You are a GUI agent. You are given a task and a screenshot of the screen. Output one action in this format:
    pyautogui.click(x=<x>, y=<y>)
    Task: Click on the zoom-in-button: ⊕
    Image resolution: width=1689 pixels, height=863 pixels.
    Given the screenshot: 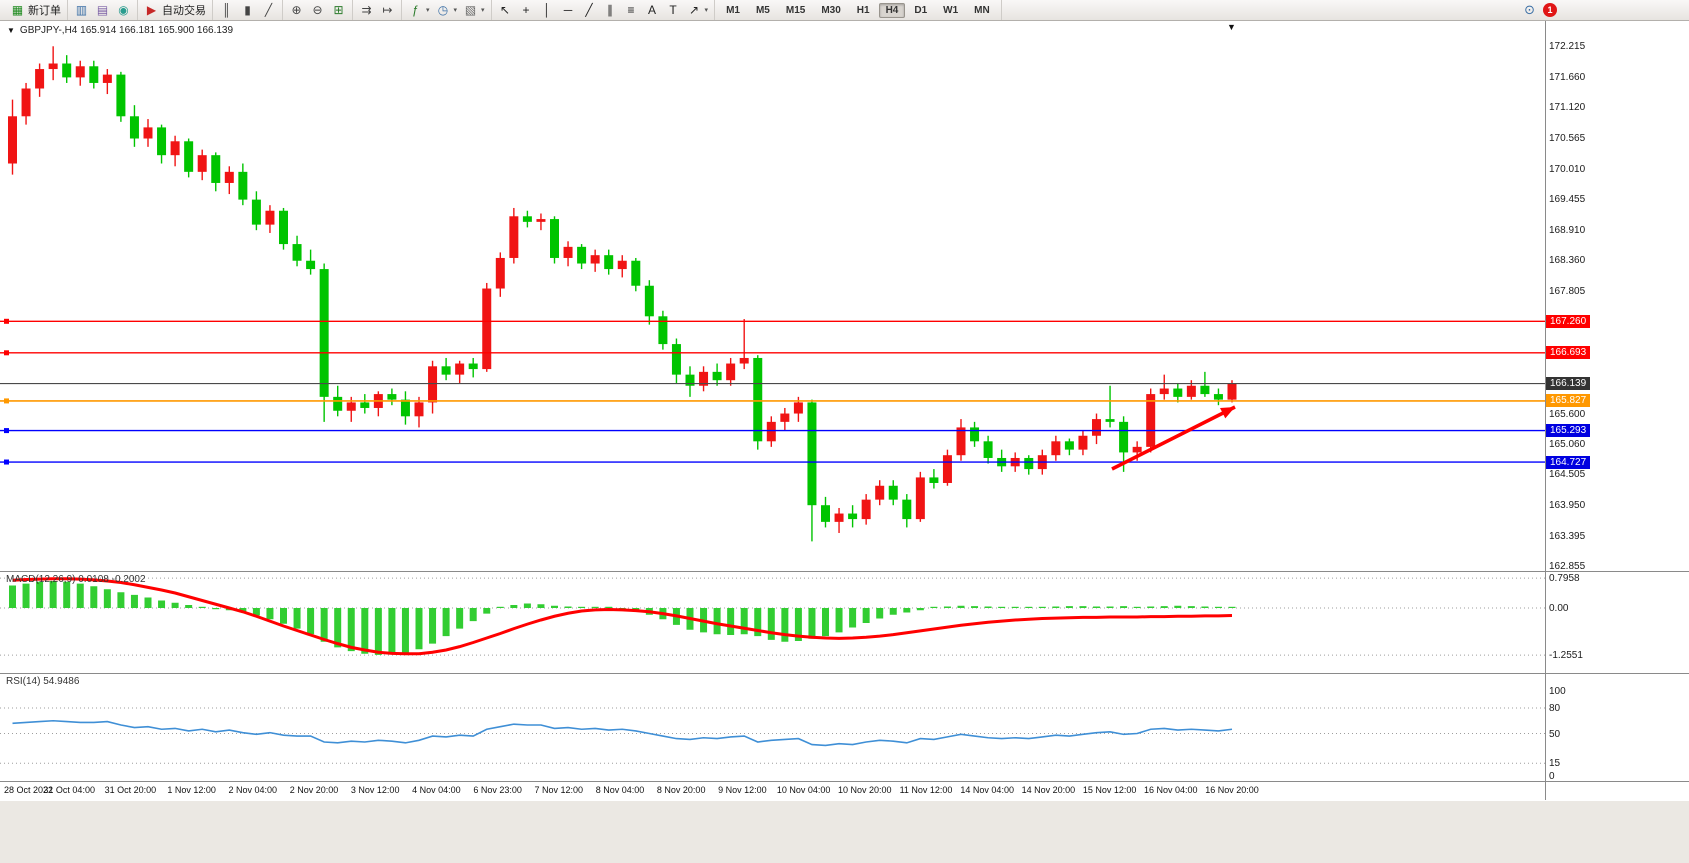 What is the action you would take?
    pyautogui.click(x=296, y=10)
    